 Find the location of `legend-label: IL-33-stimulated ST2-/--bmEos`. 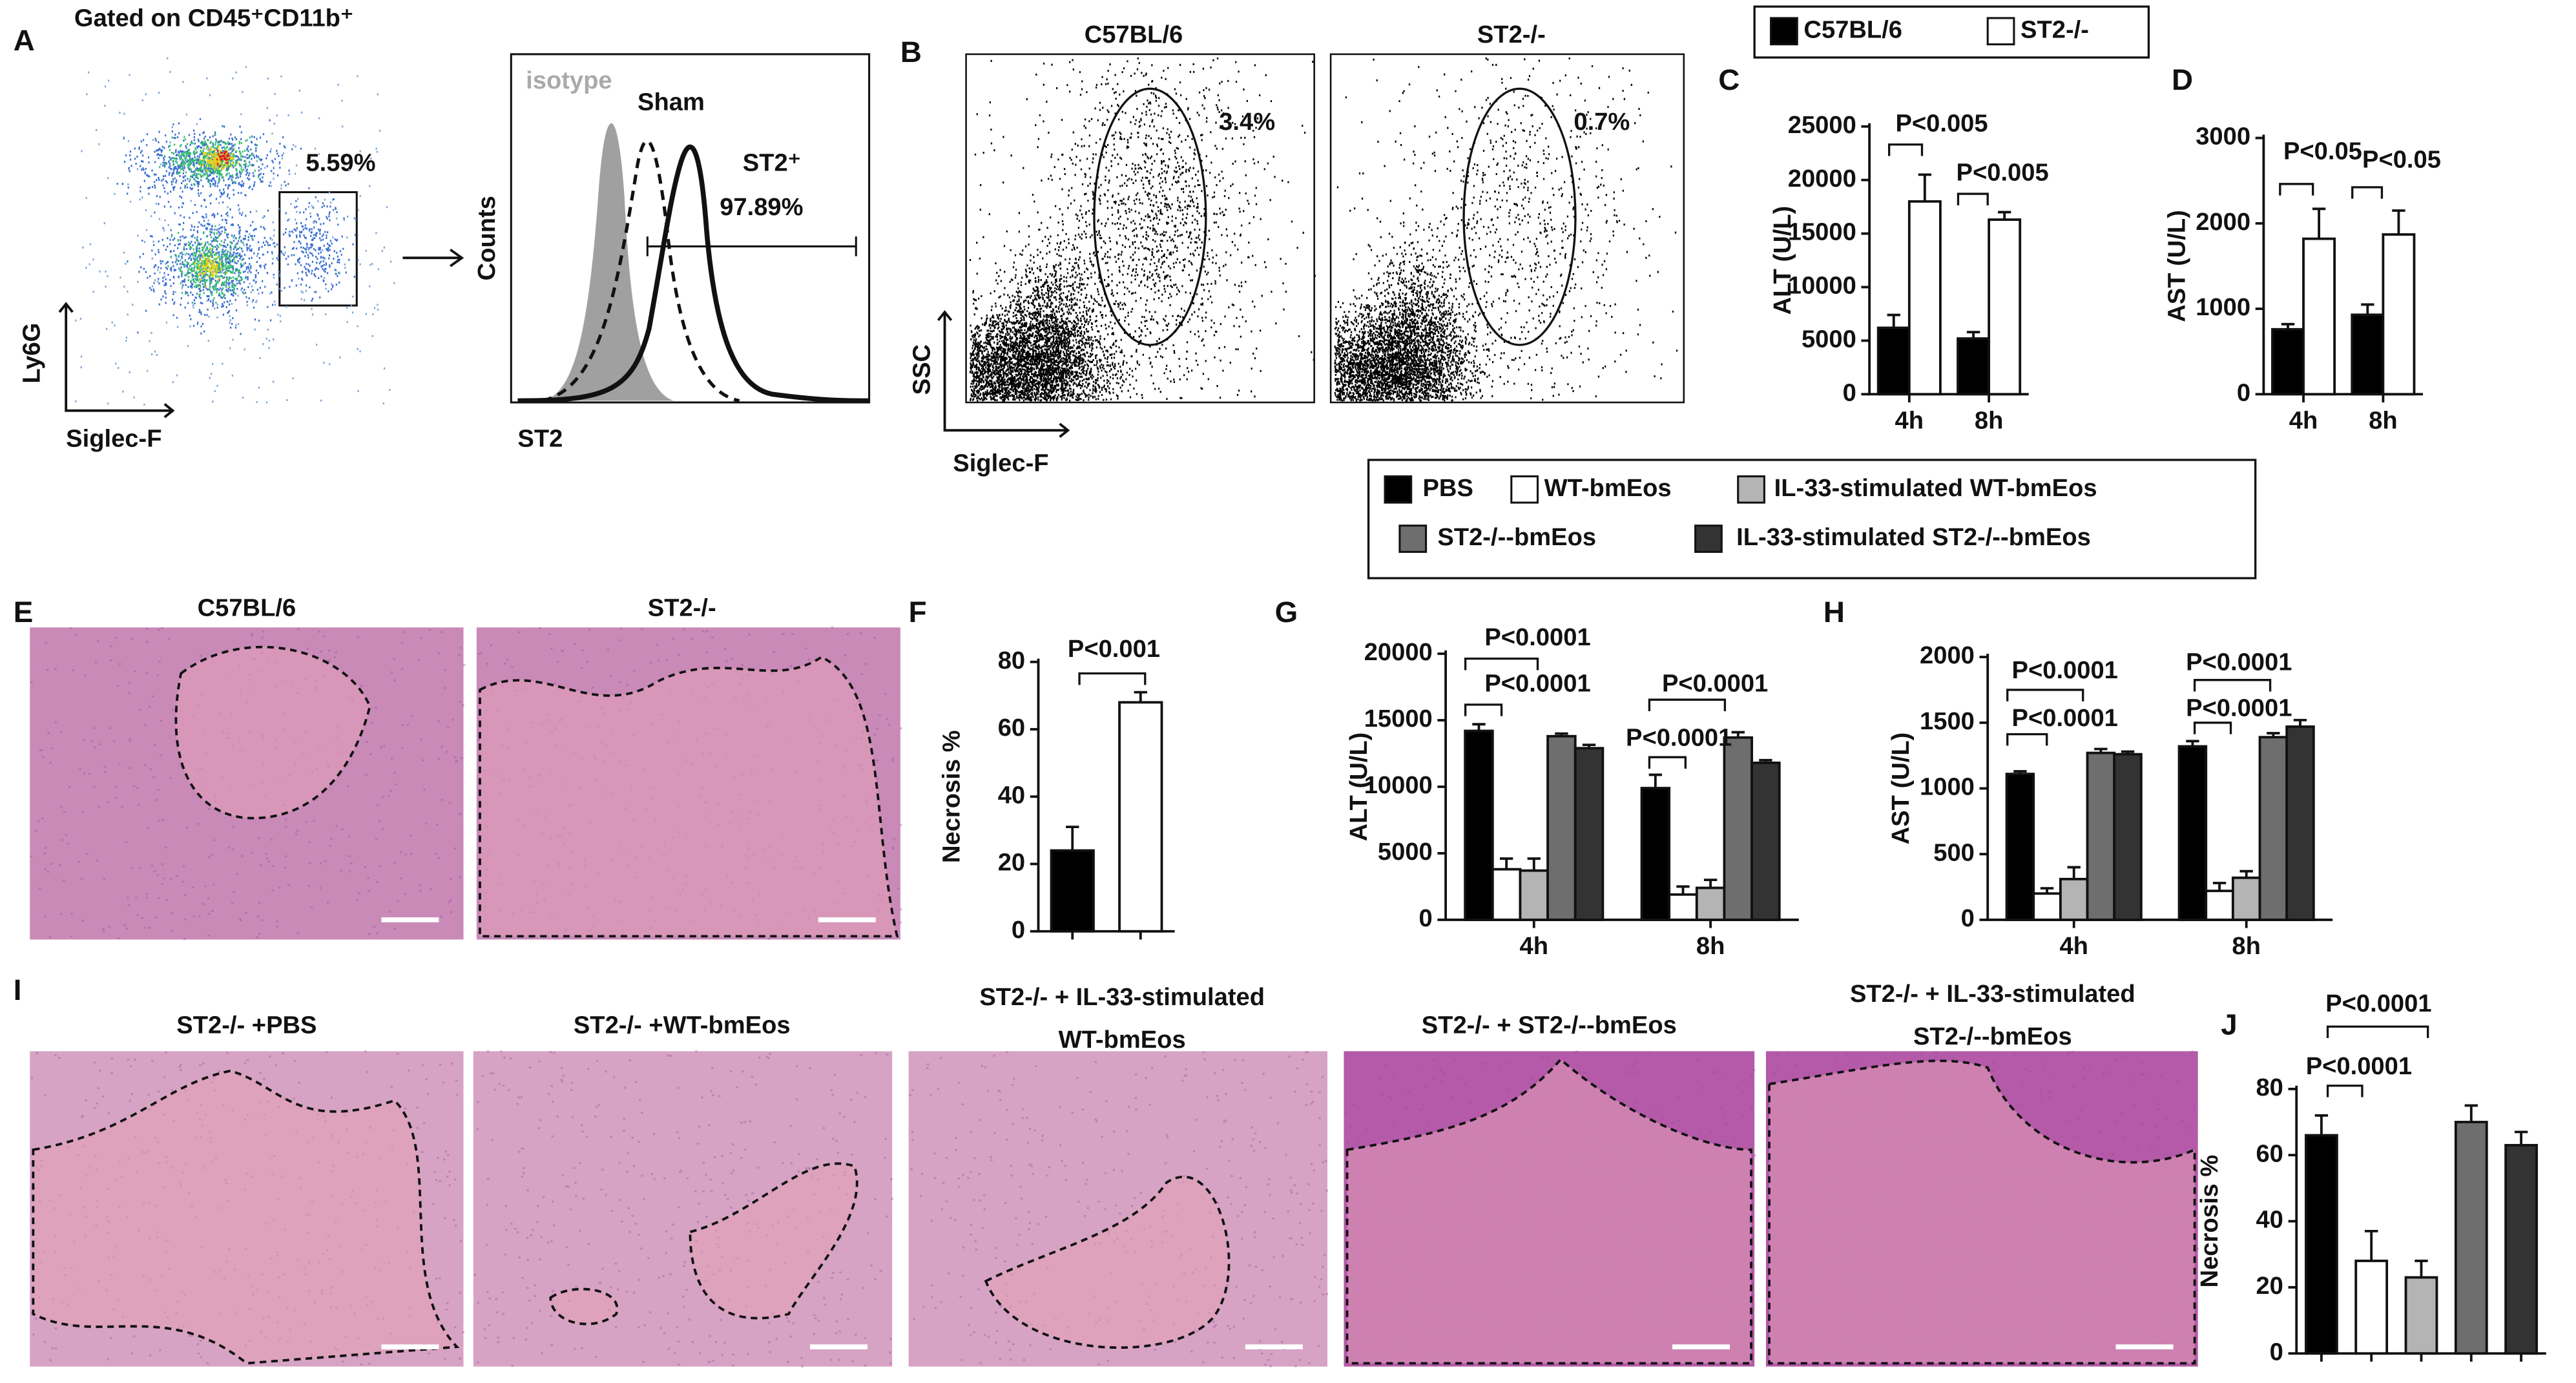

legend-label: IL-33-stimulated ST2-/--bmEos is located at coordinates (1913, 537).